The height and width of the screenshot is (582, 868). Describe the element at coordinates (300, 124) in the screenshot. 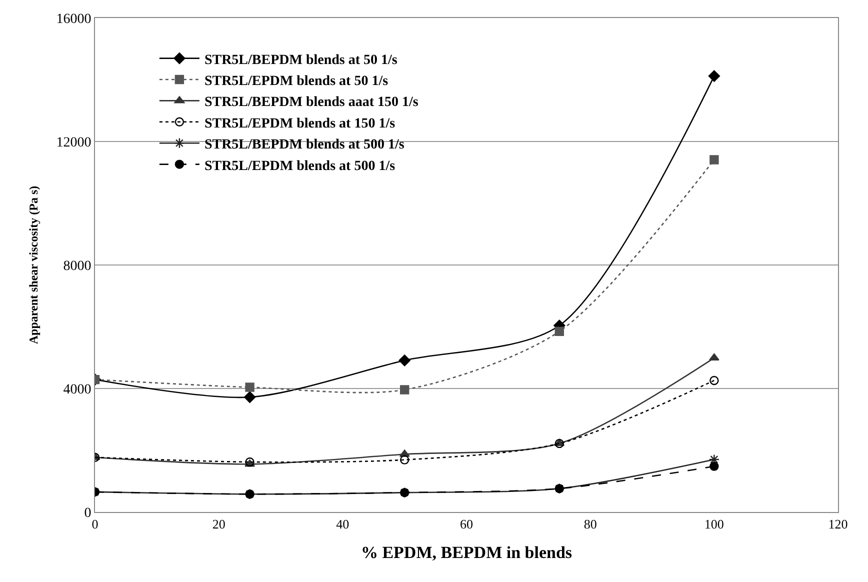

I see `legend-label: STR5L/EPDM blends at 150 1/s` at that location.